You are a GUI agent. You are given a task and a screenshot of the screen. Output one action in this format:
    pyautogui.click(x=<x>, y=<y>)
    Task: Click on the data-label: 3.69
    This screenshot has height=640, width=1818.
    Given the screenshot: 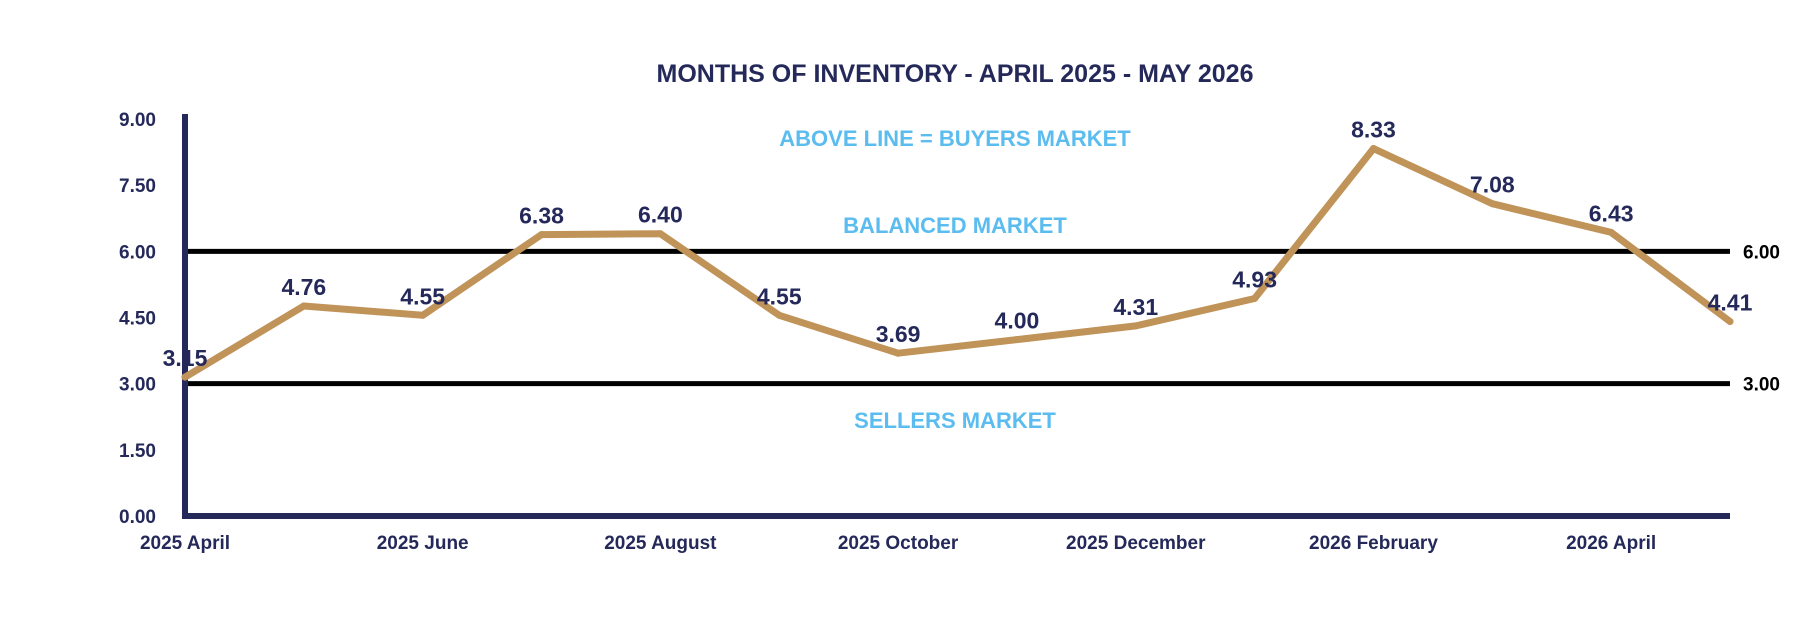 What is the action you would take?
    pyautogui.click(x=898, y=334)
    